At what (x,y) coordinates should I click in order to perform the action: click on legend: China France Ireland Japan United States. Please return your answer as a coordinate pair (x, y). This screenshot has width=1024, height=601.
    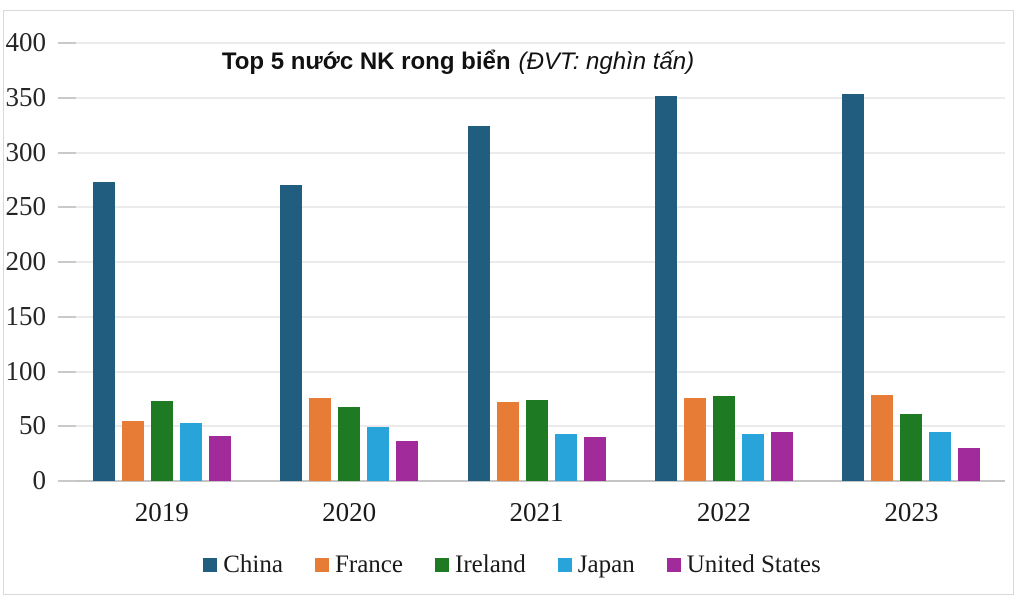
    Looking at the image, I should click on (512, 565).